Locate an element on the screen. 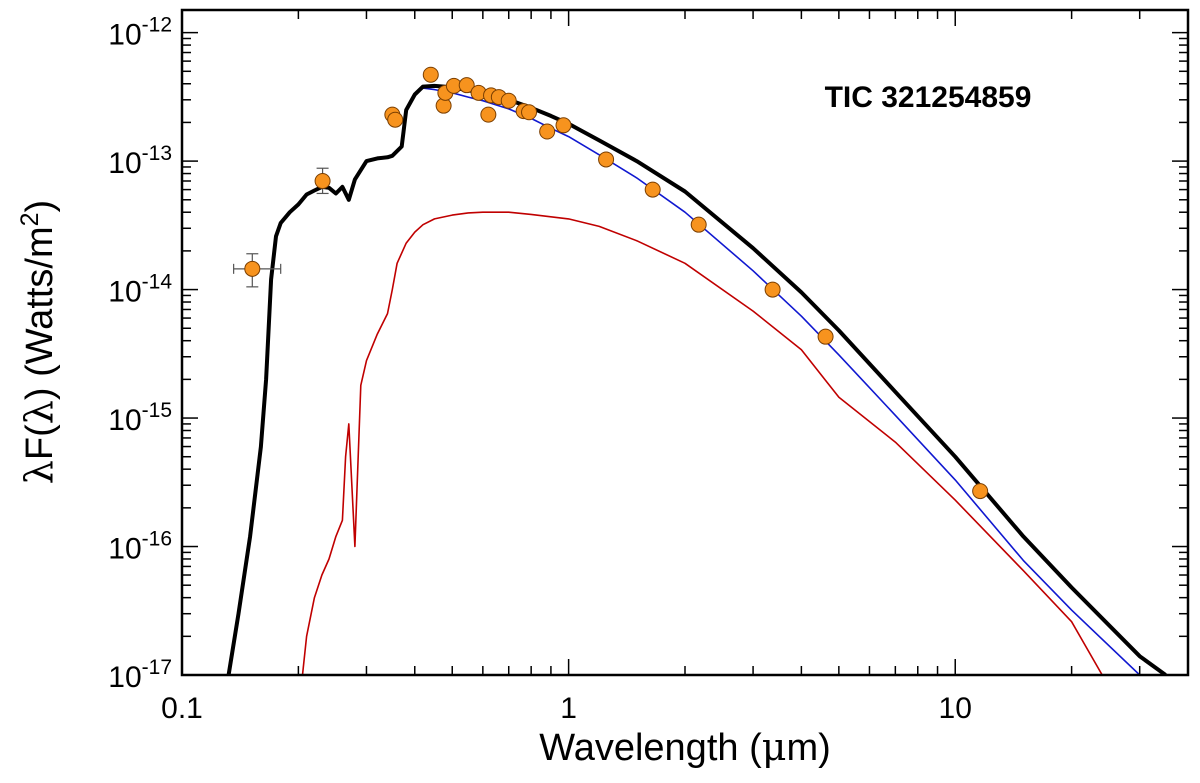 The height and width of the screenshot is (783, 1200). target-annotation: TIC 321254859 is located at coordinates (928, 97).